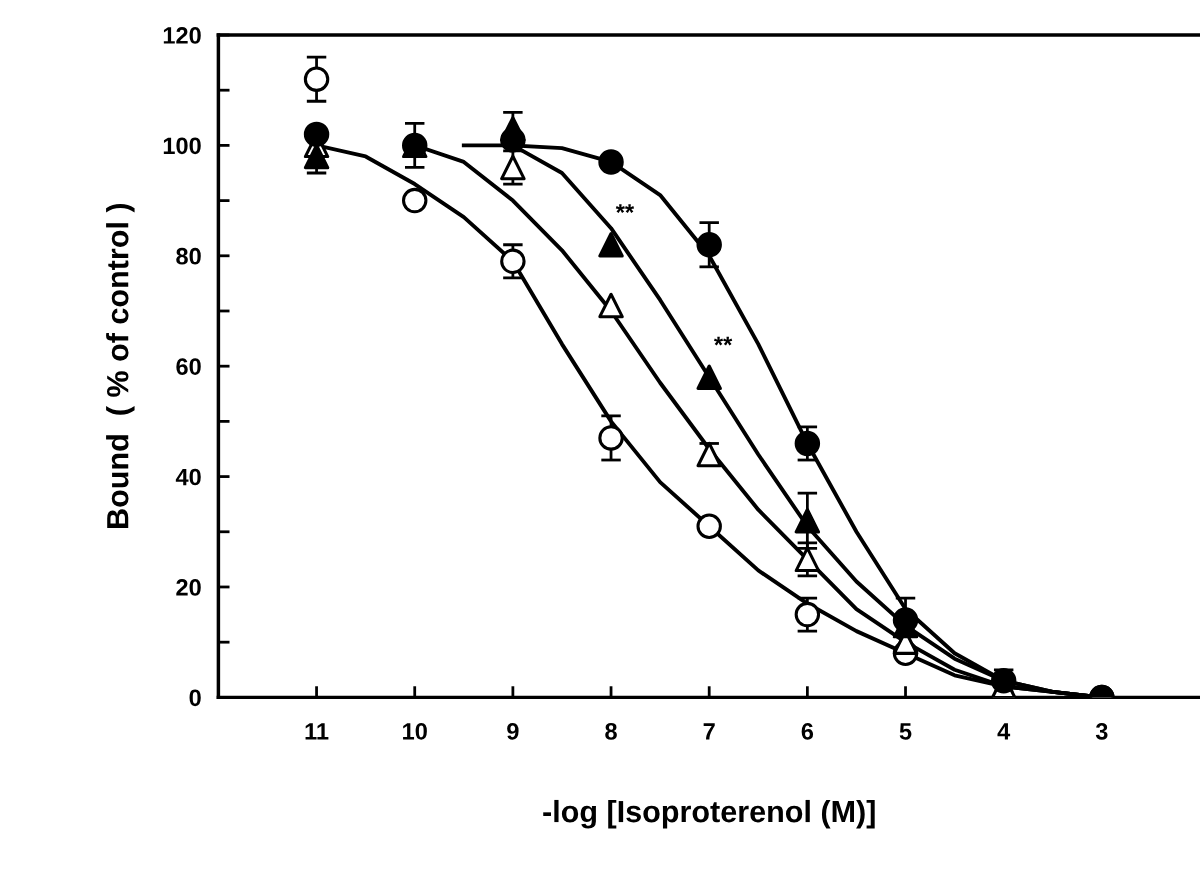  Describe the element at coordinates (188, 477) in the screenshot. I see `y-tick-label: 40` at that location.